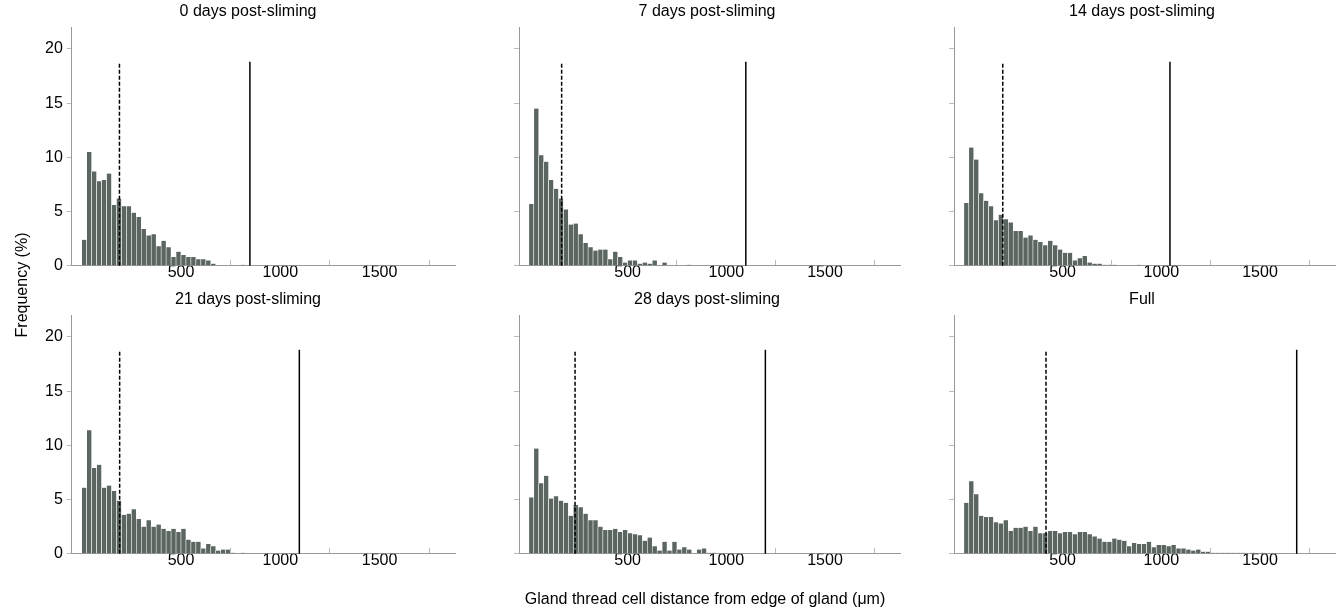 The width and height of the screenshot is (1340, 614). Describe the element at coordinates (1142, 11) in the screenshot. I see `chart-title: 14 days post-sliming` at that location.